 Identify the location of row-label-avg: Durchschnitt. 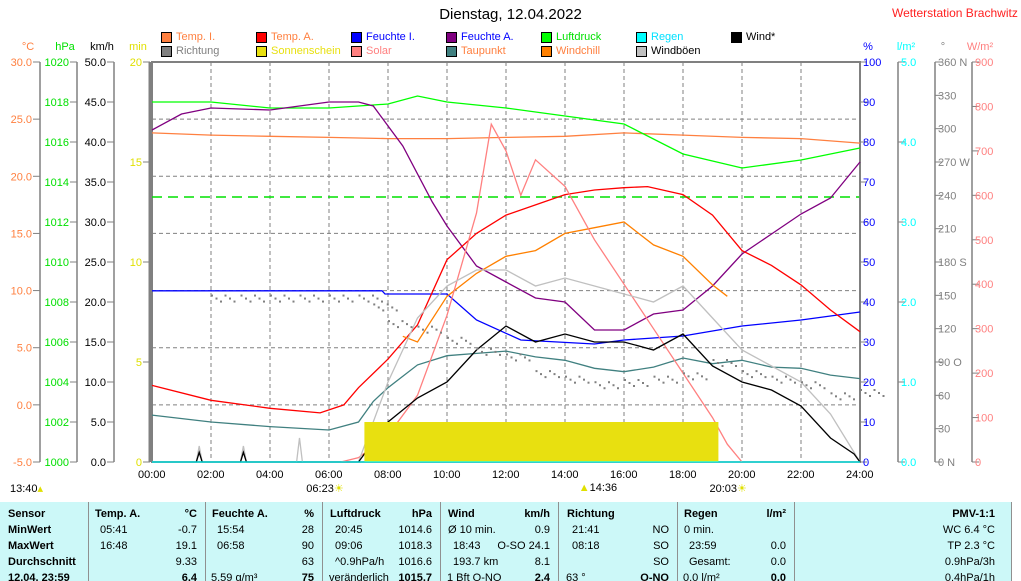
(42, 562).